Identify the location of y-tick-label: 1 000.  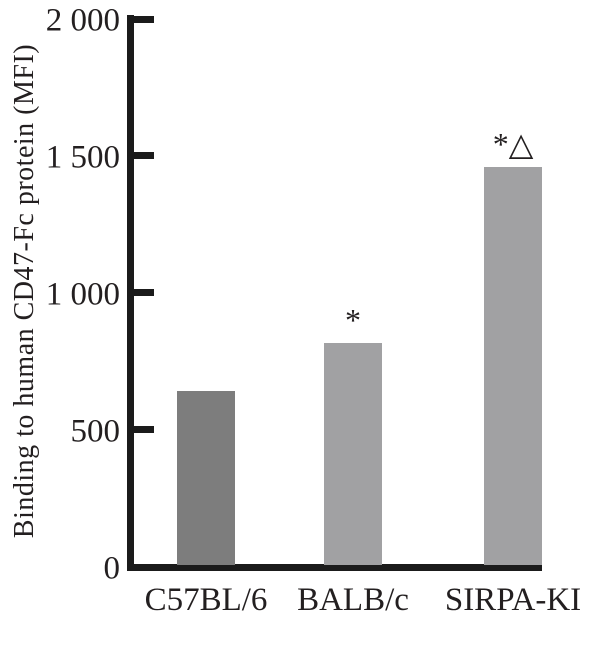
(82, 294).